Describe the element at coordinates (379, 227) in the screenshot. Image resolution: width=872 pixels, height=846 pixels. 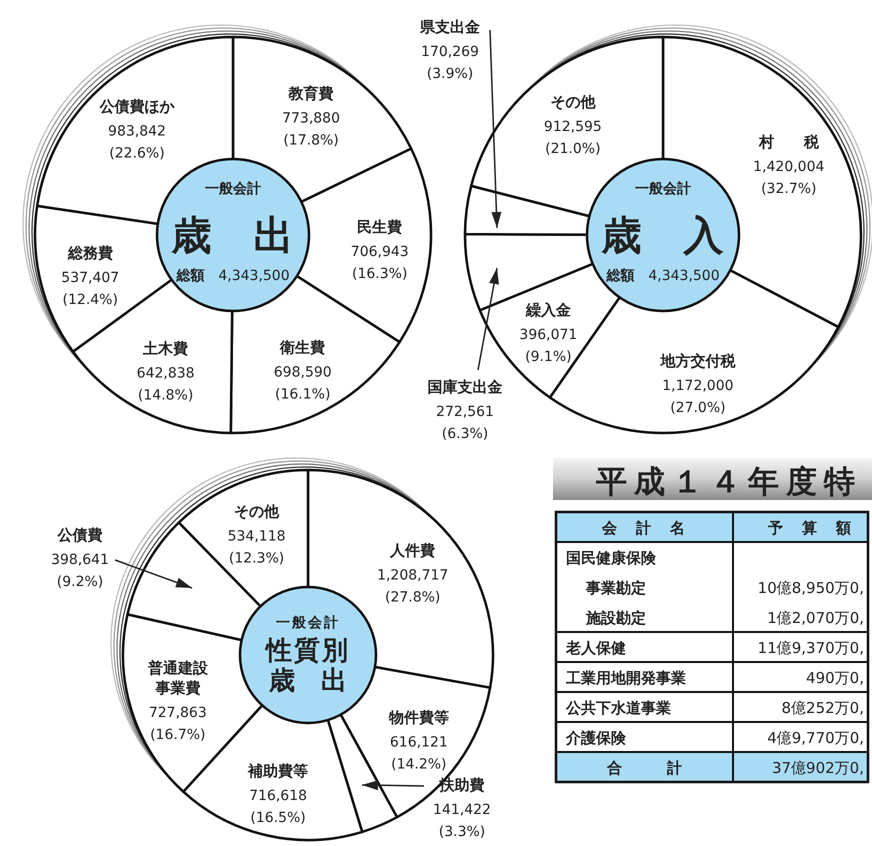
I see `slice-label: 民生費` at that location.